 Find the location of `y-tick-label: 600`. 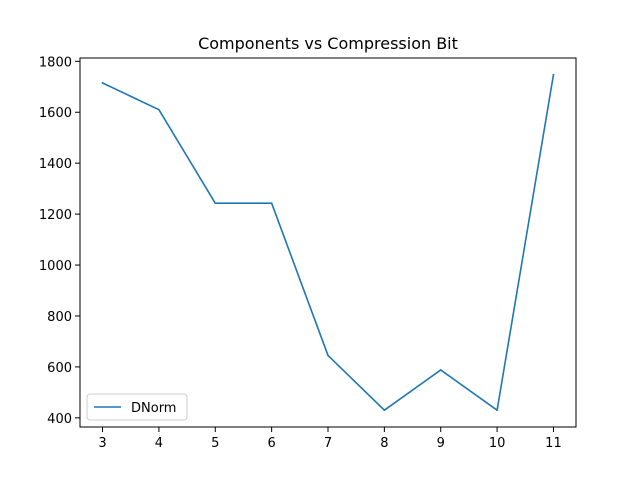

y-tick-label: 600 is located at coordinates (59, 368).